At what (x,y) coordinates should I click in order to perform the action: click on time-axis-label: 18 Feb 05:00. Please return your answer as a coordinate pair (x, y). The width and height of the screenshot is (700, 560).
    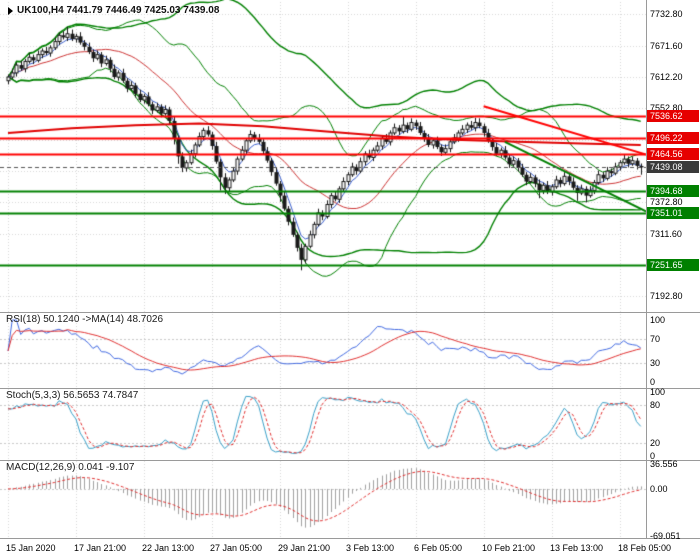
    Looking at the image, I should click on (645, 548).